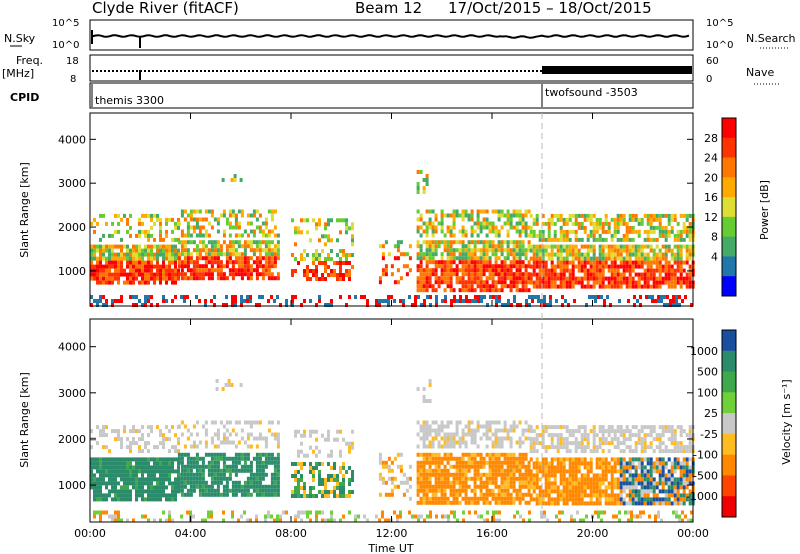 The height and width of the screenshot is (554, 800). Describe the element at coordinates (73, 79) in the screenshot. I see `freq-tick-bottom: 8` at that location.